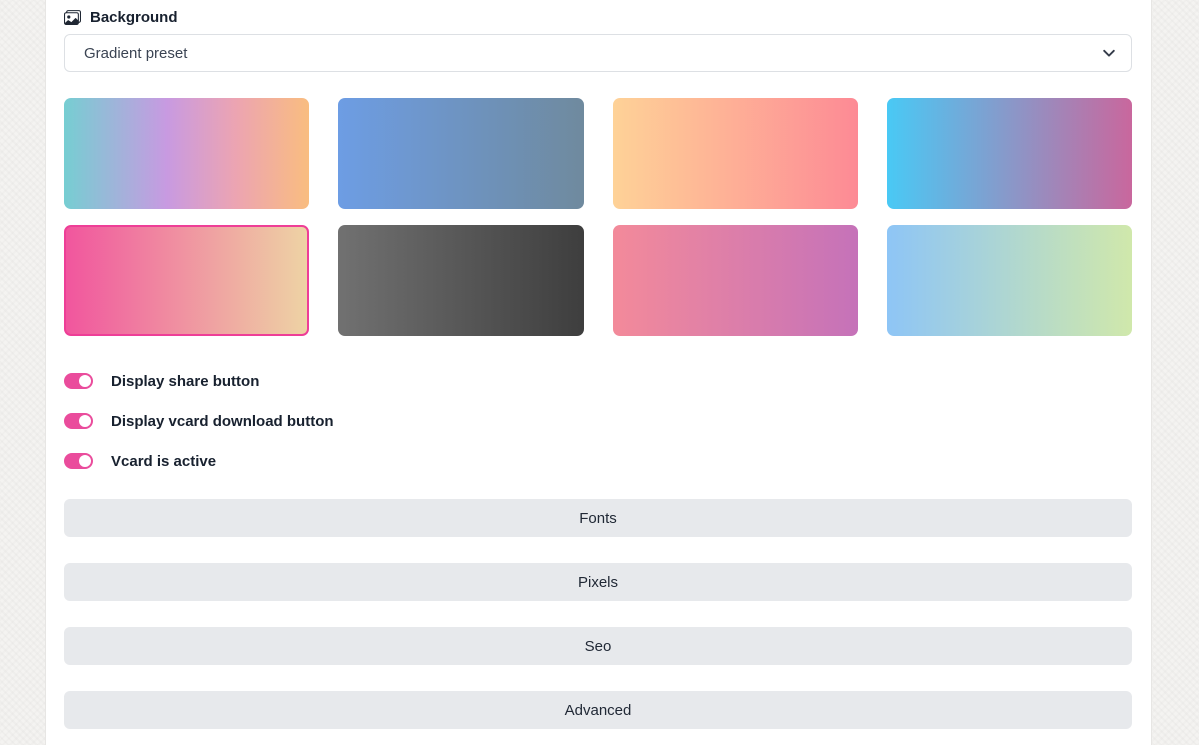 This screenshot has height=745, width=1199. I want to click on gradient-preset-swatch-blue-slate, so click(461, 153).